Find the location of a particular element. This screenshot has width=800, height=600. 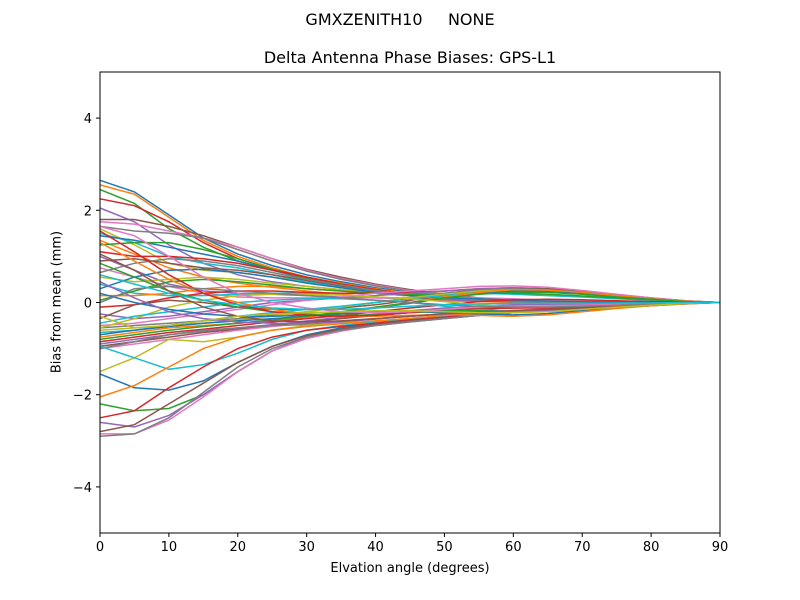

x-tick: 40 is located at coordinates (375, 544).